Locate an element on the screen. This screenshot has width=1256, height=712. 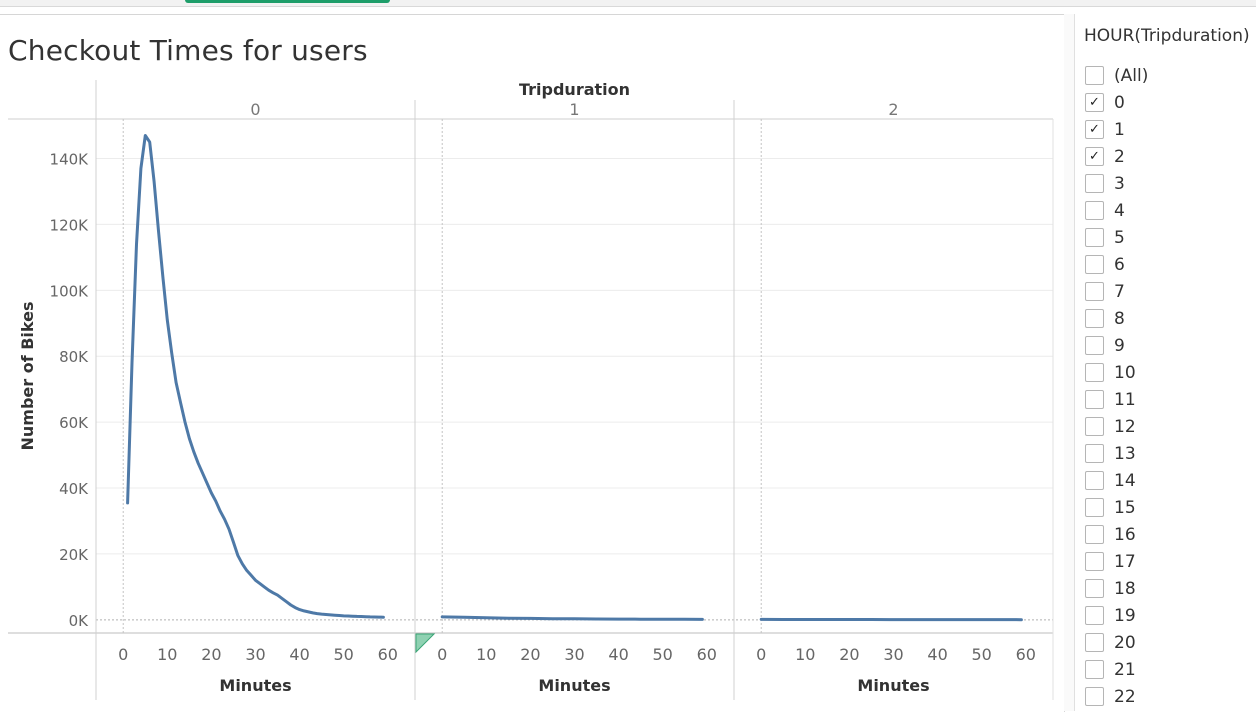
filter-item-label: 16 is located at coordinates (1125, 535).